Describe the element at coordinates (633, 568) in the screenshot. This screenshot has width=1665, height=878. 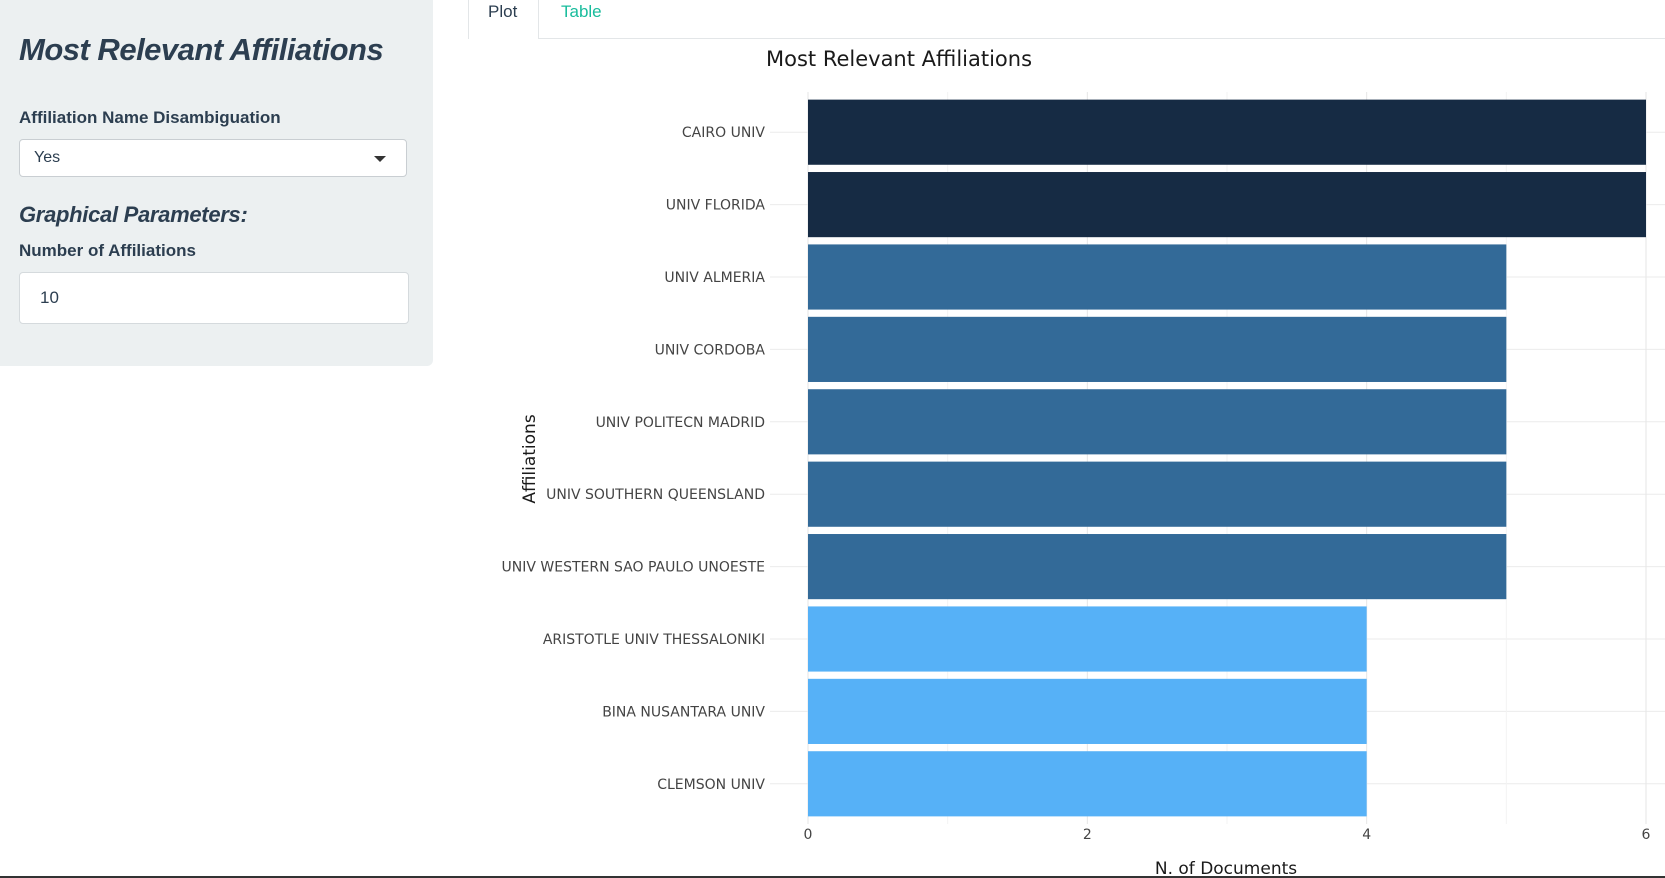
I see `category-label: UNIV WESTERN SAO PAULO UNOESTE` at that location.